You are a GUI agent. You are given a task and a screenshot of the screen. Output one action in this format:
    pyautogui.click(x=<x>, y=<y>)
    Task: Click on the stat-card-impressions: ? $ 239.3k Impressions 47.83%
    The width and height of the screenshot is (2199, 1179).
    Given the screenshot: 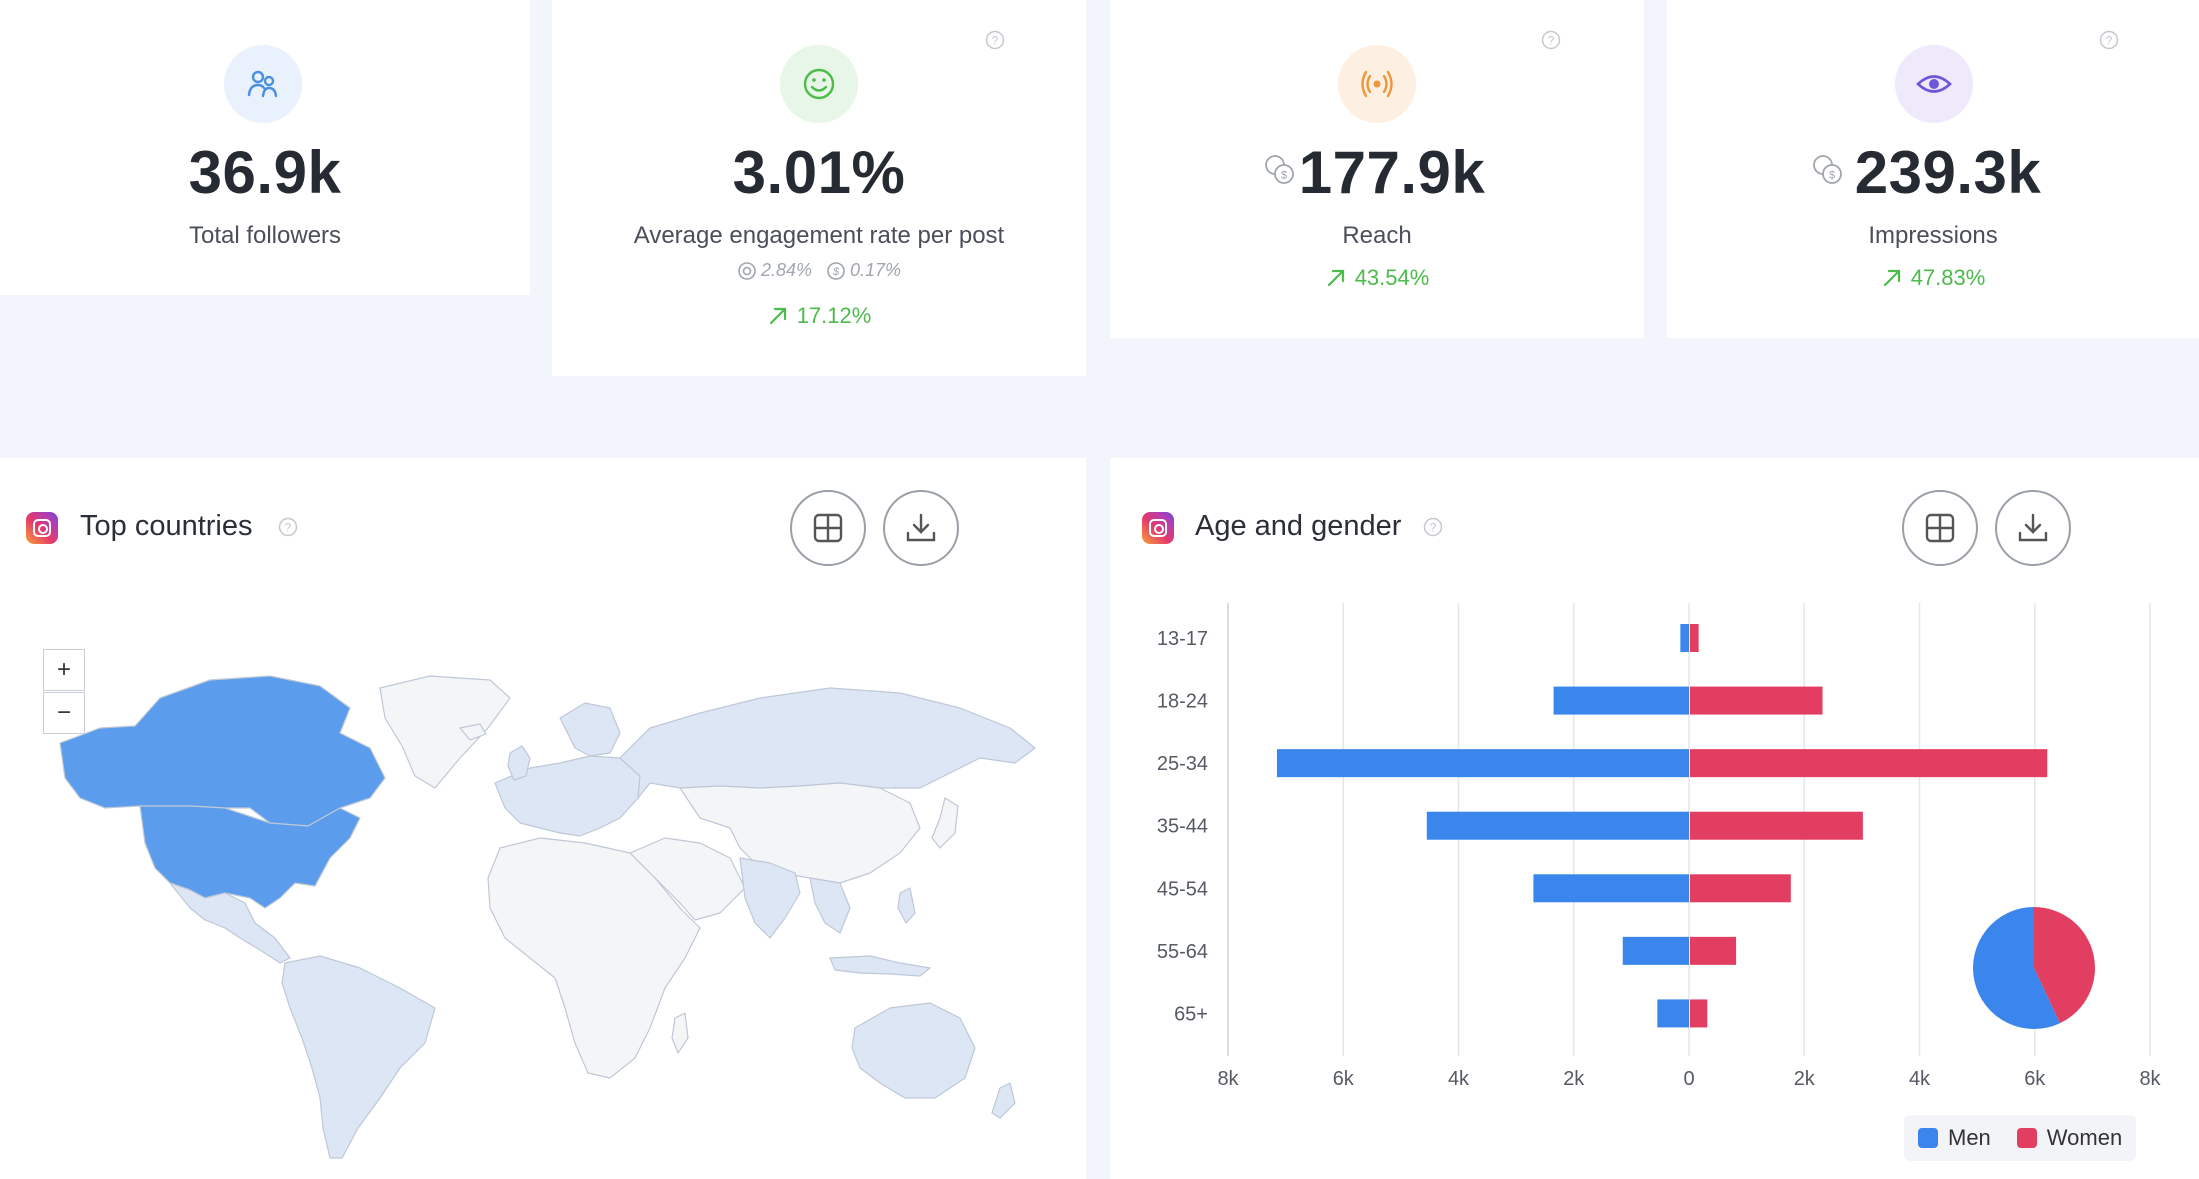 What is the action you would take?
    pyautogui.click(x=1933, y=169)
    